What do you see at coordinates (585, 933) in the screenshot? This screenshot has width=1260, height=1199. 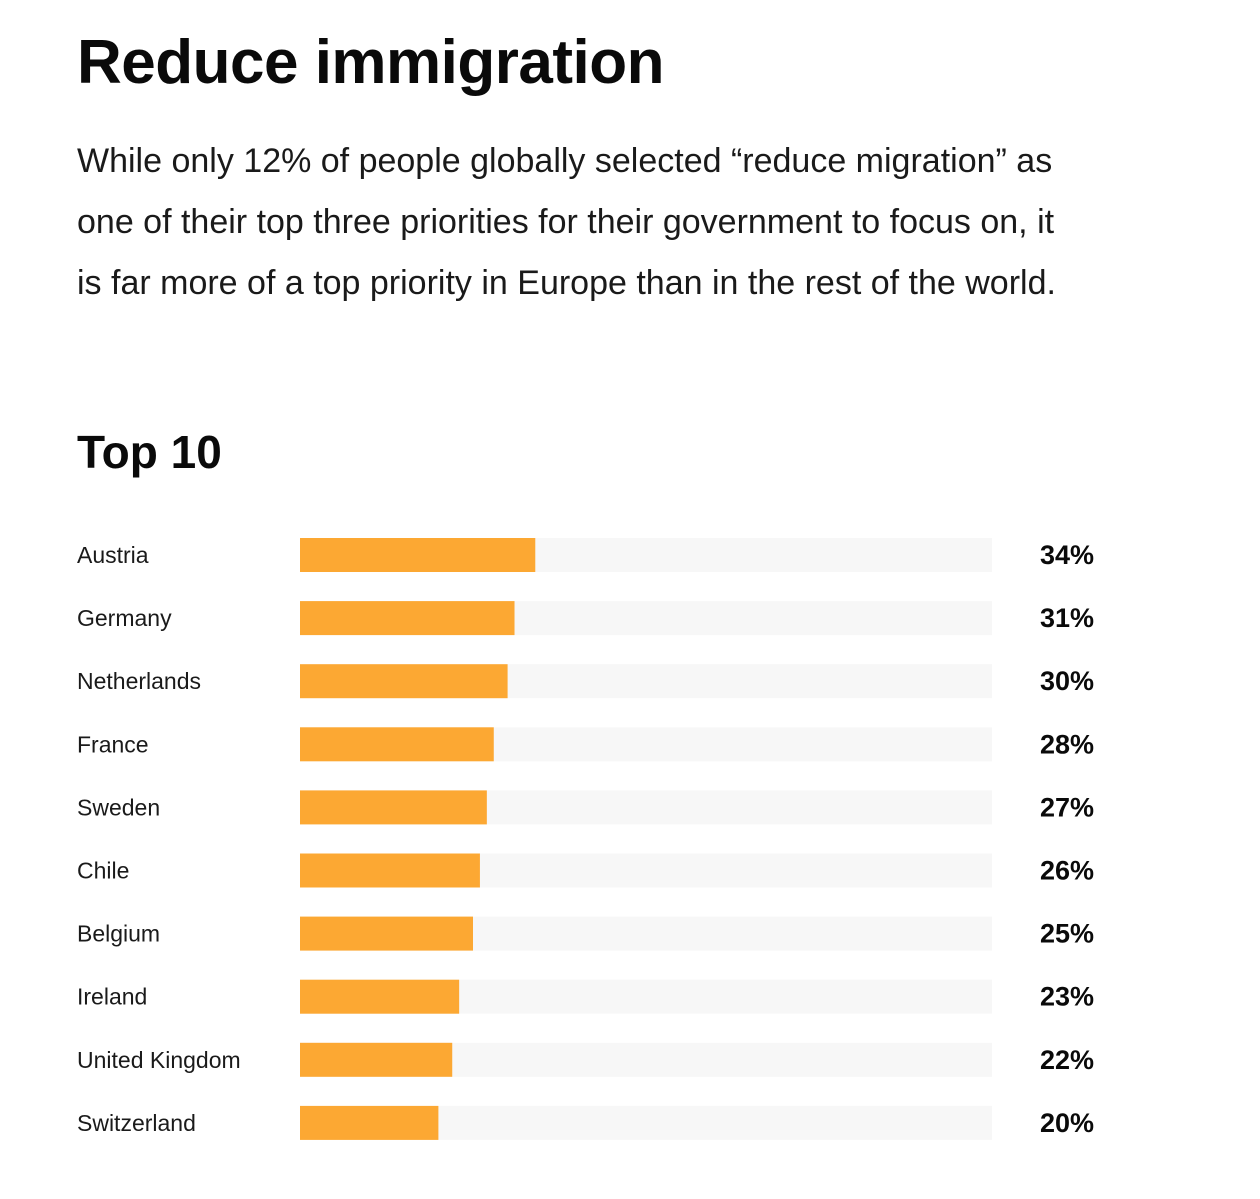 I see `bar-row-belgium: Belgium 25%` at bounding box center [585, 933].